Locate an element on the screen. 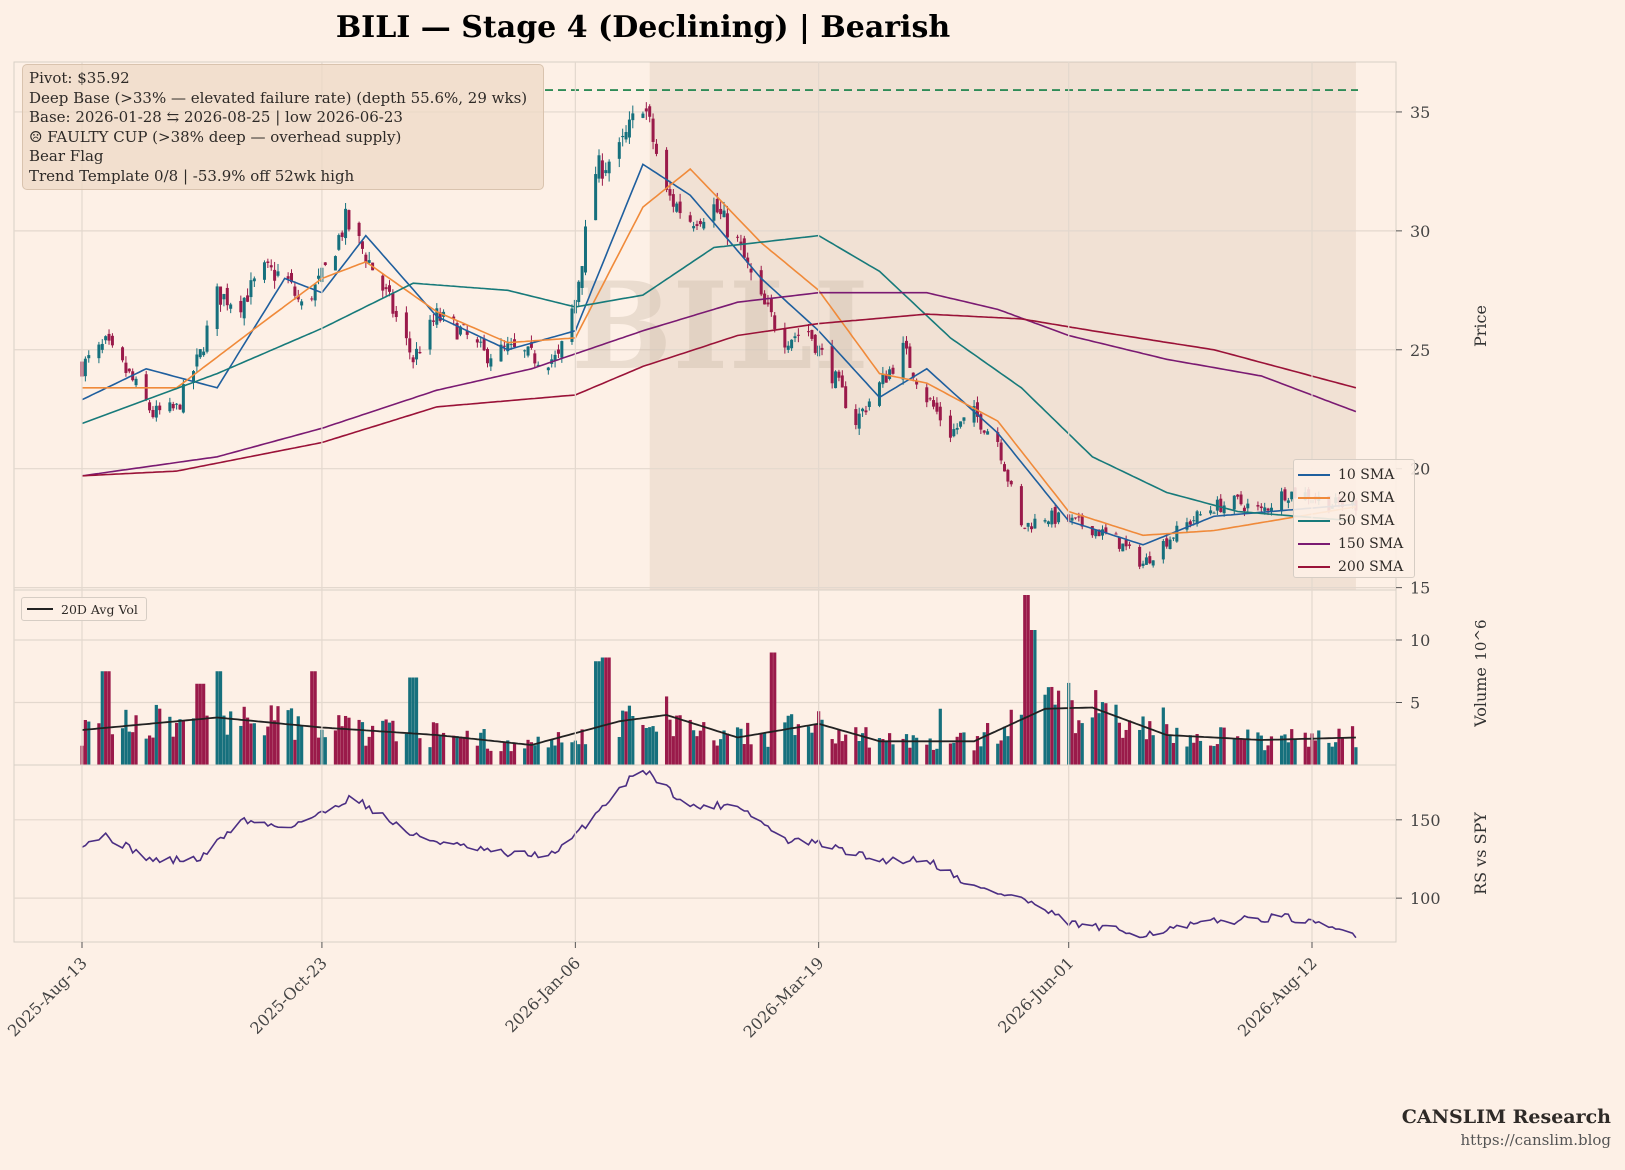 Image resolution: width=1625 pixels, height=1170 pixels. rs-axis-label: RS vs SPY is located at coordinates (1480, 853).